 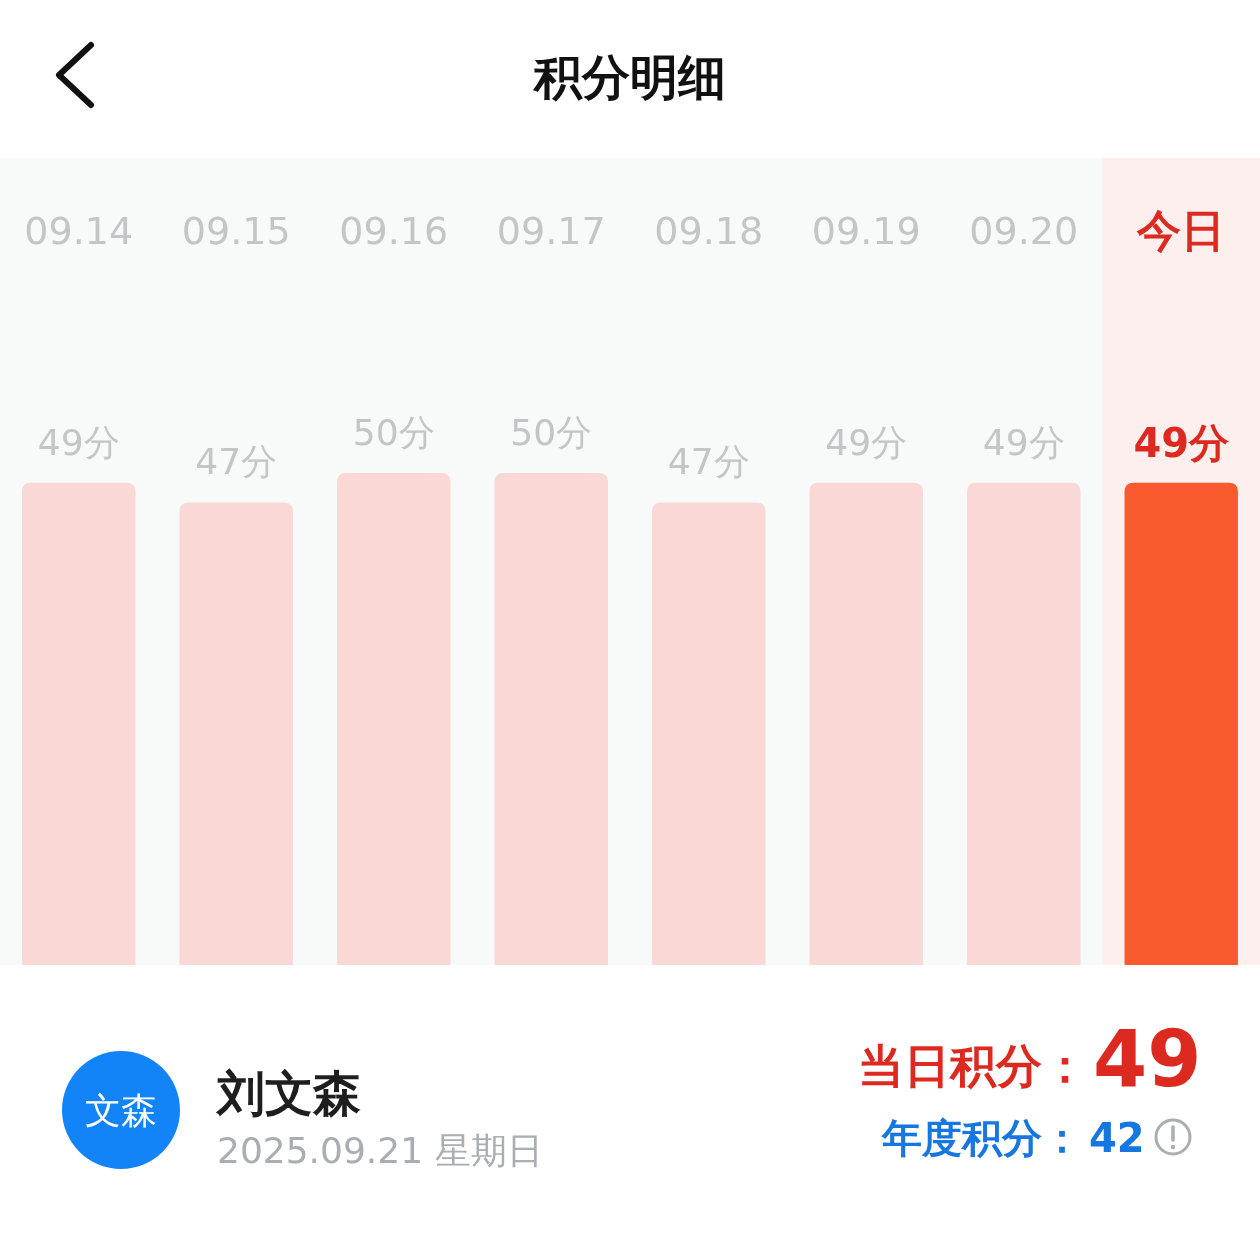 What do you see at coordinates (1117, 1138) in the screenshot?
I see `text: 42` at bounding box center [1117, 1138].